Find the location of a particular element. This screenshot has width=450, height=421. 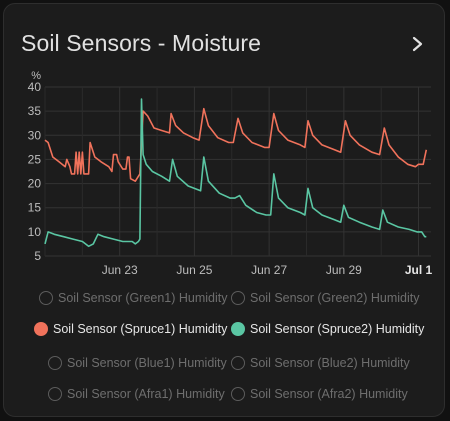

legend-label: Soil Sensor (Blue1) Humidity is located at coordinates (147, 363).